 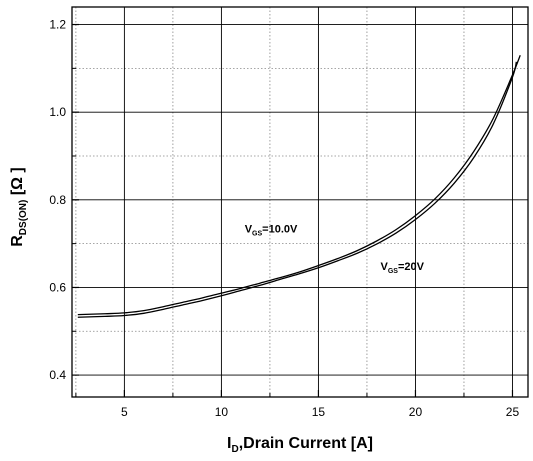 I want to click on series-annotation: VGS=20V, so click(x=403, y=268).